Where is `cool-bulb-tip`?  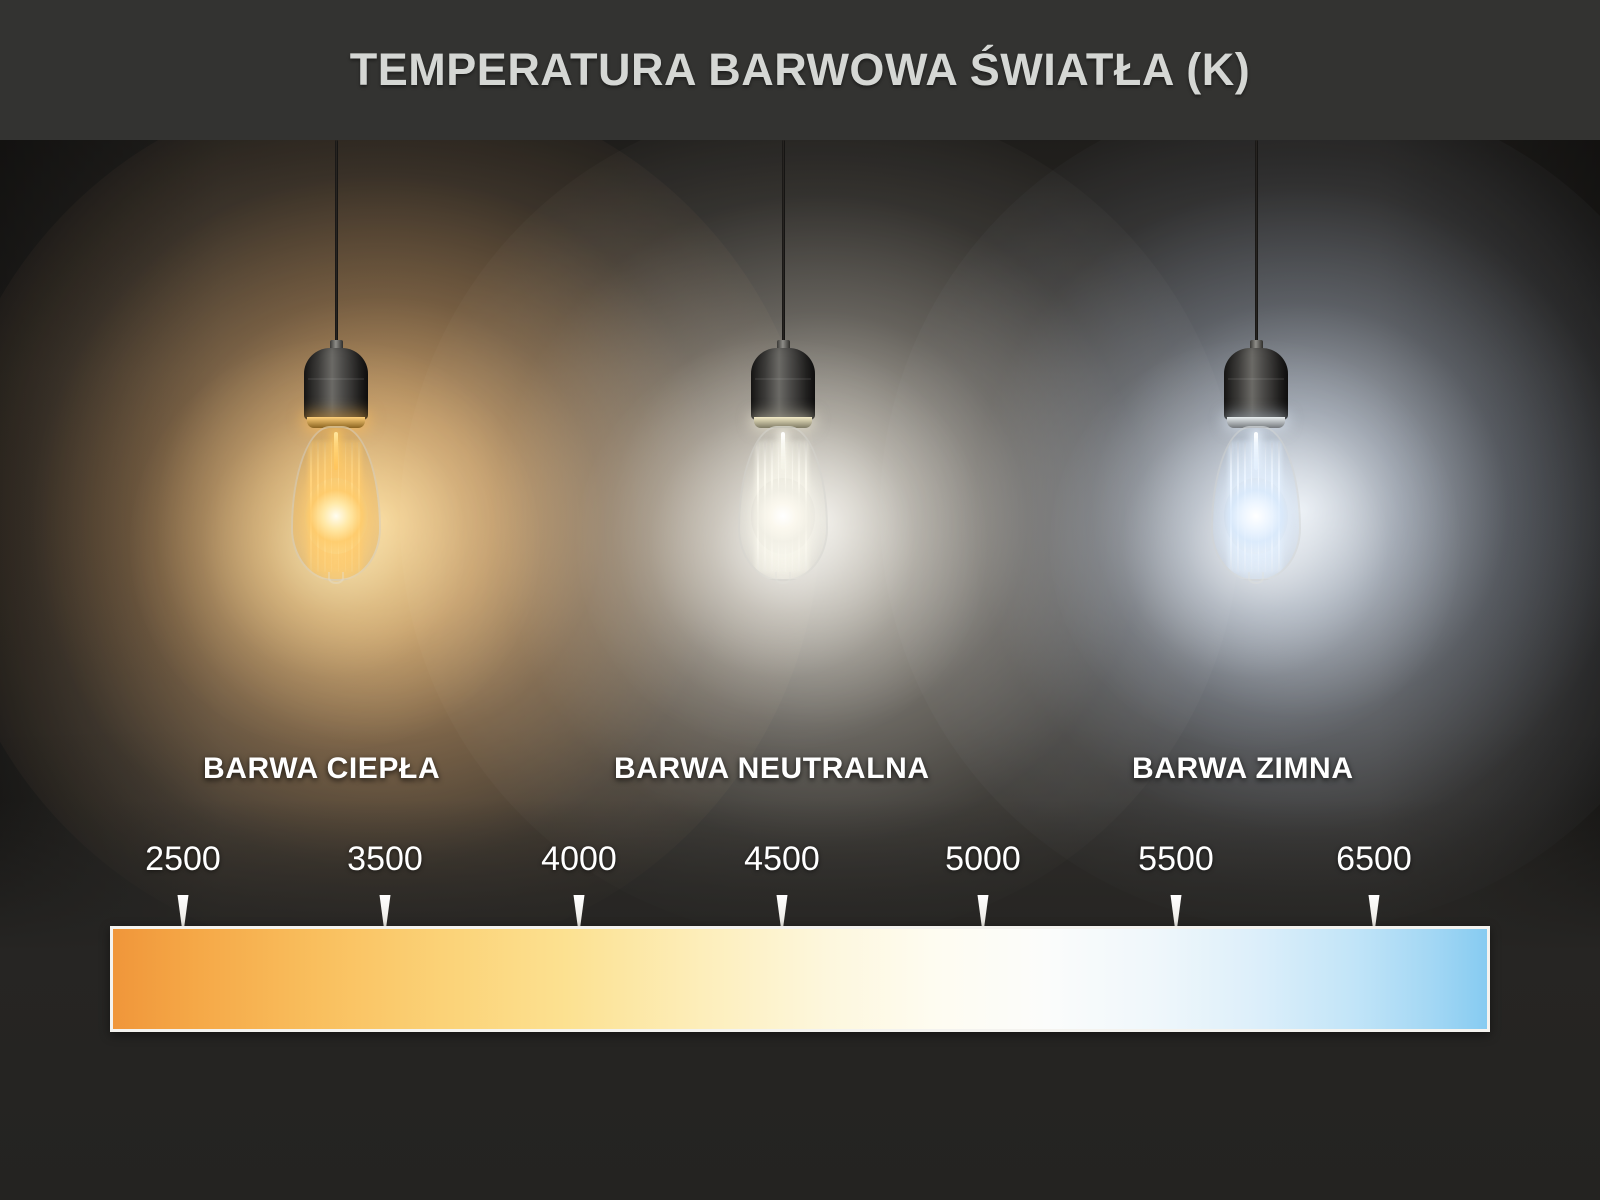
cool-bulb-tip is located at coordinates (1256, 578).